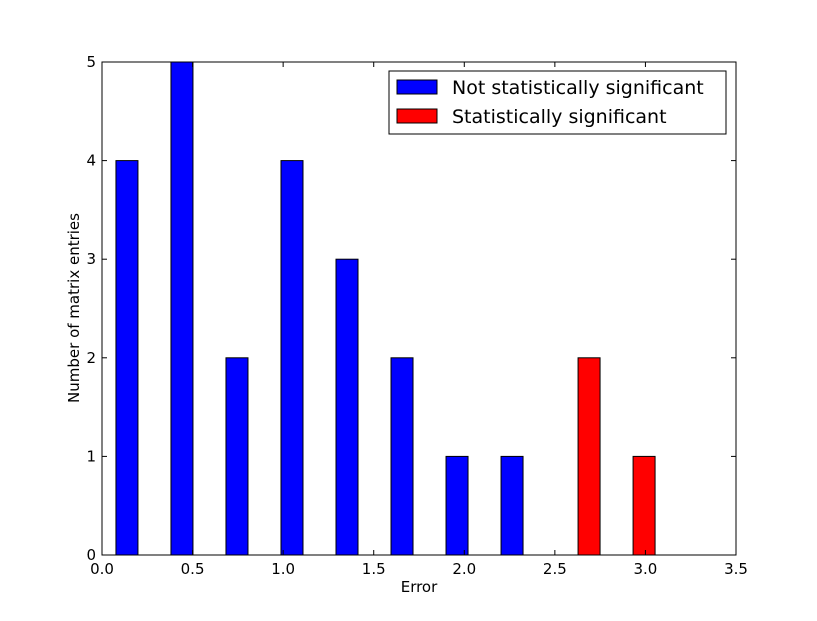 Image resolution: width=817 pixels, height=621 pixels. I want to click on x-tick-label: 3.5, so click(736, 569).